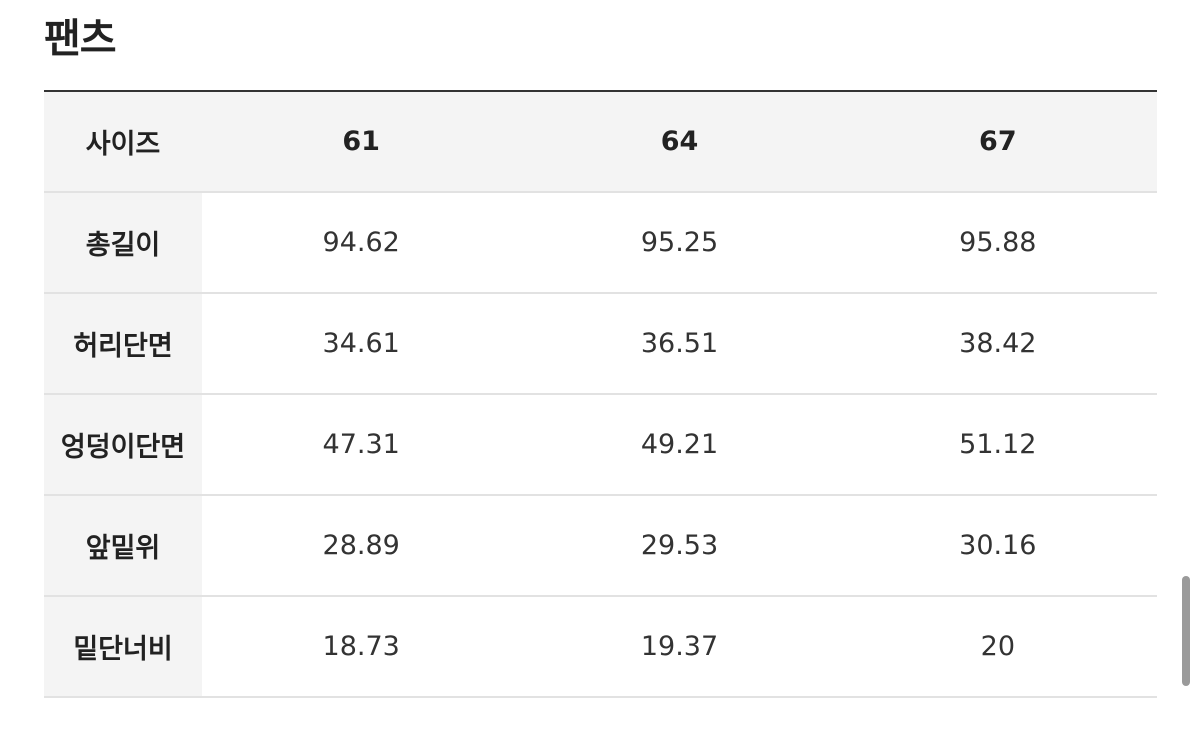  I want to click on row-label: 허리단면, so click(123, 344).